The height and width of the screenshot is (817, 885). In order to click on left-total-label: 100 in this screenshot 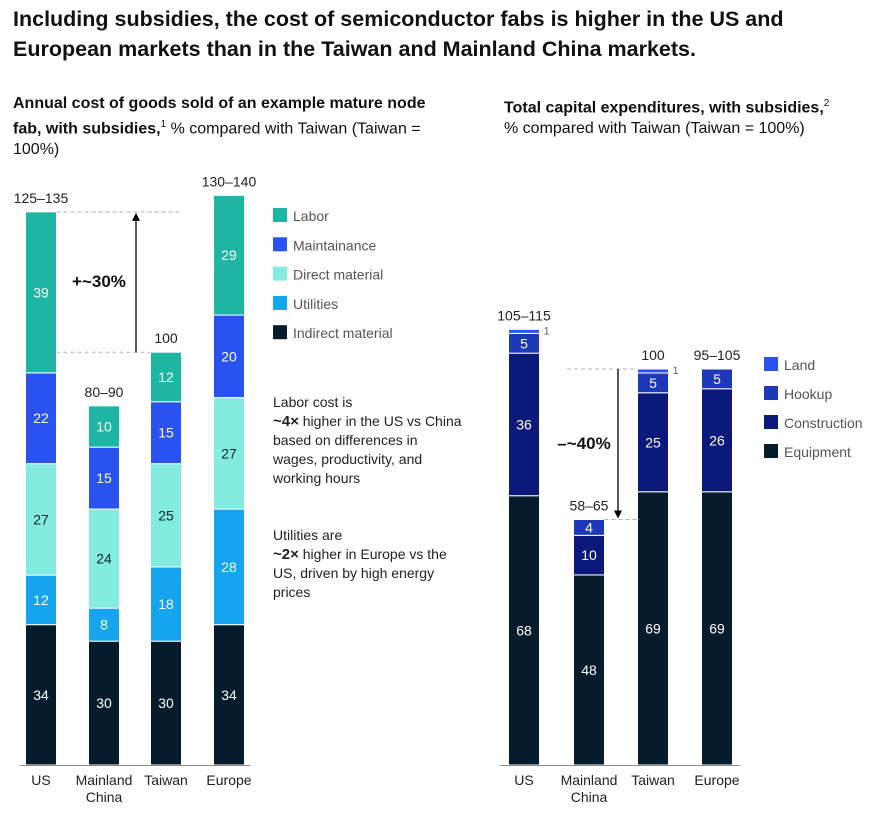, I will do `click(166, 338)`.